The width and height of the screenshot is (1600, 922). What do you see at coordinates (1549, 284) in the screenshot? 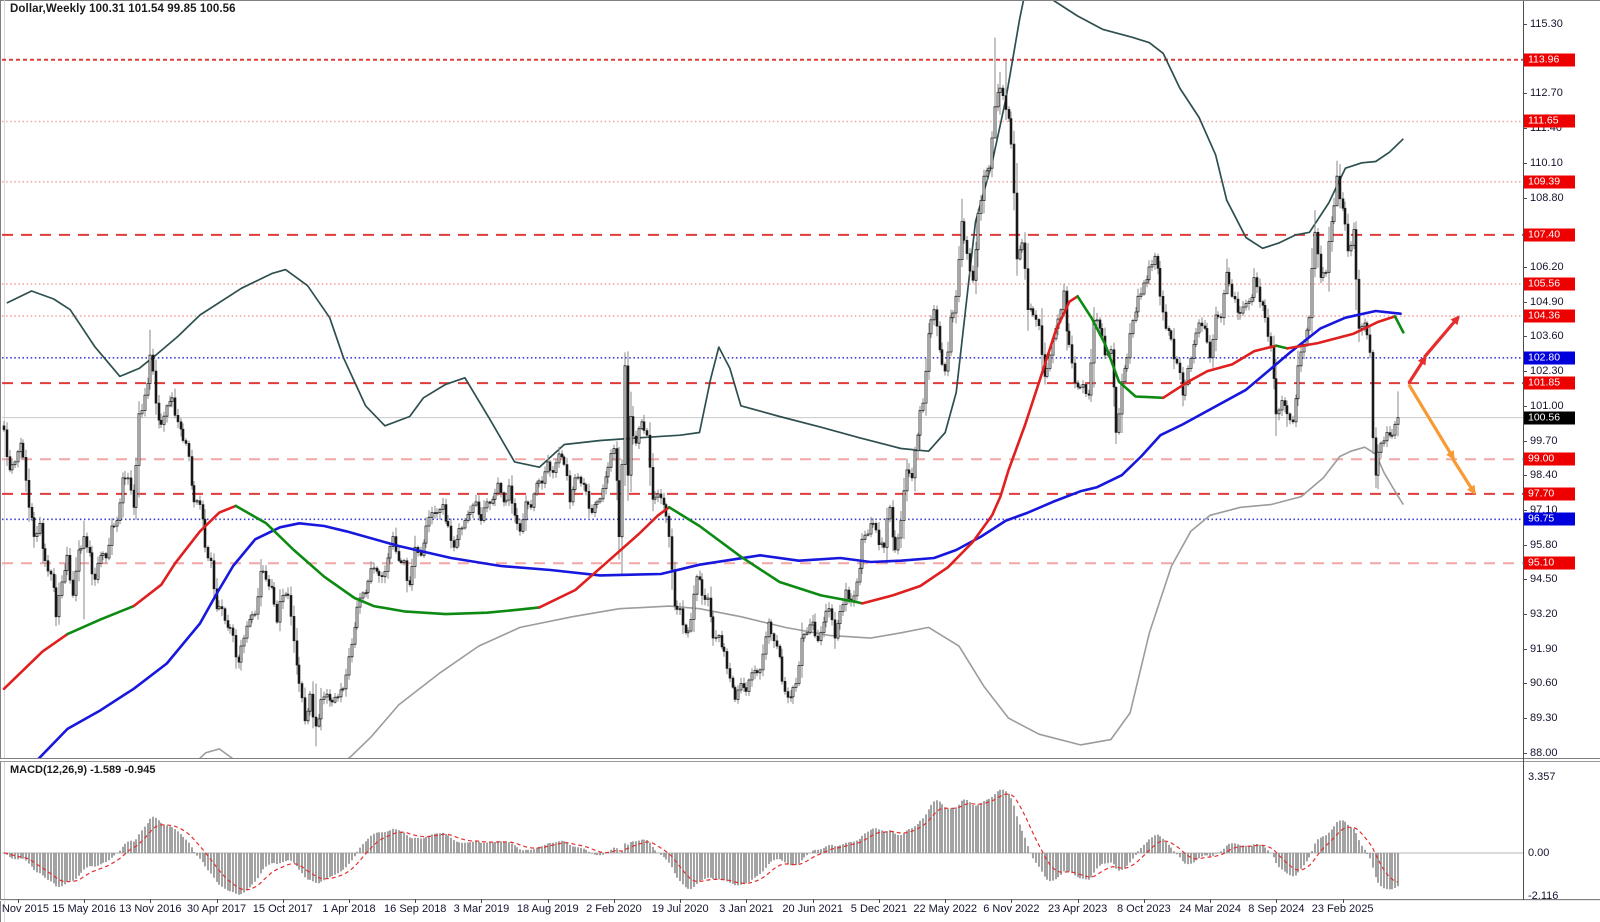
I see `price-level-badge: 105.56` at bounding box center [1549, 284].